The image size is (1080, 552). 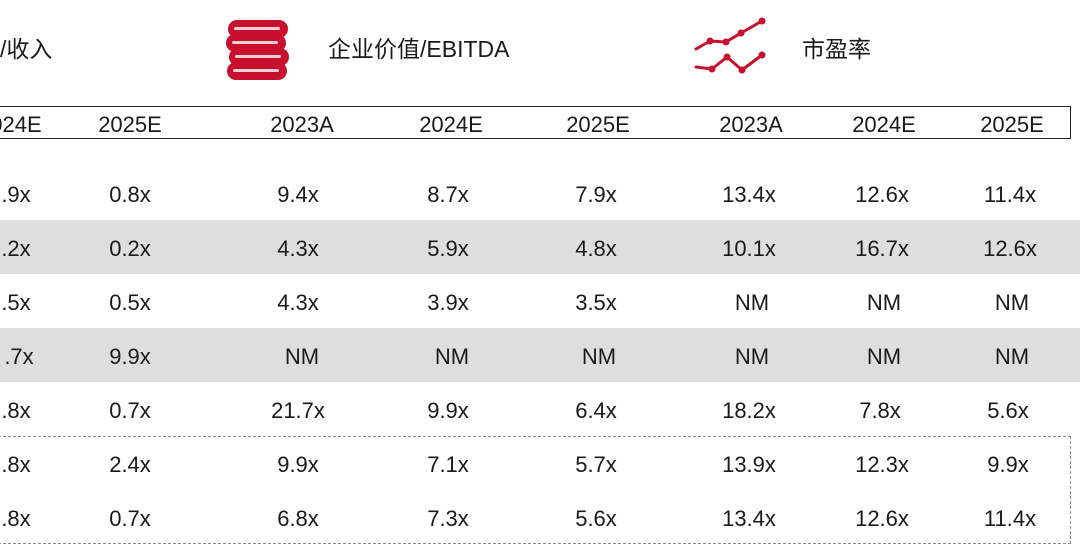 I want to click on year-label: 024E, so click(x=21, y=124).